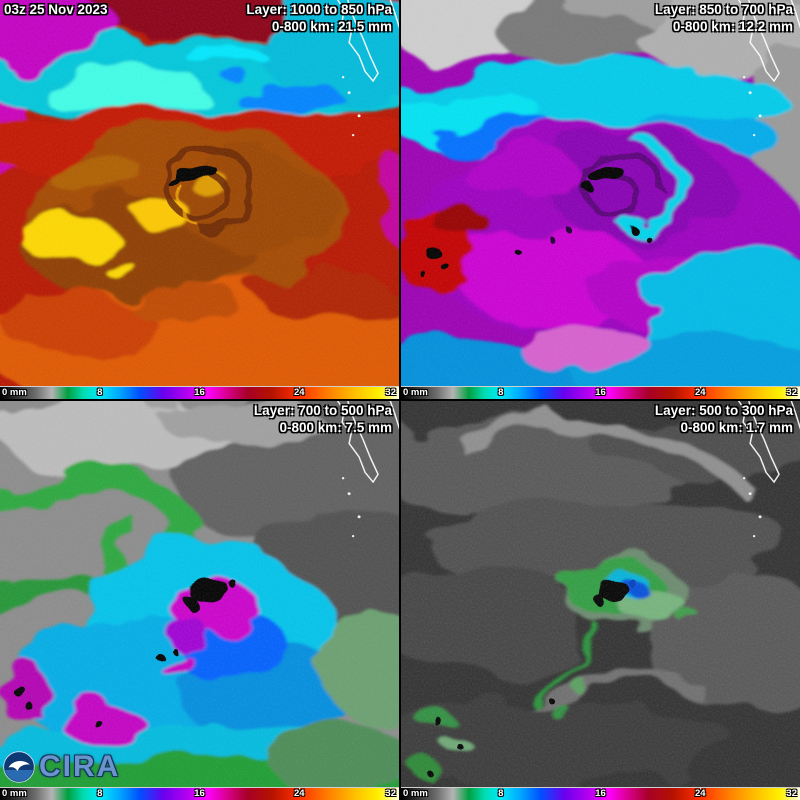 The image size is (800, 800). Describe the element at coordinates (335, 427) in the screenshot. I see `layer-mean-value: 0-800 km: 7.5 mm` at that location.